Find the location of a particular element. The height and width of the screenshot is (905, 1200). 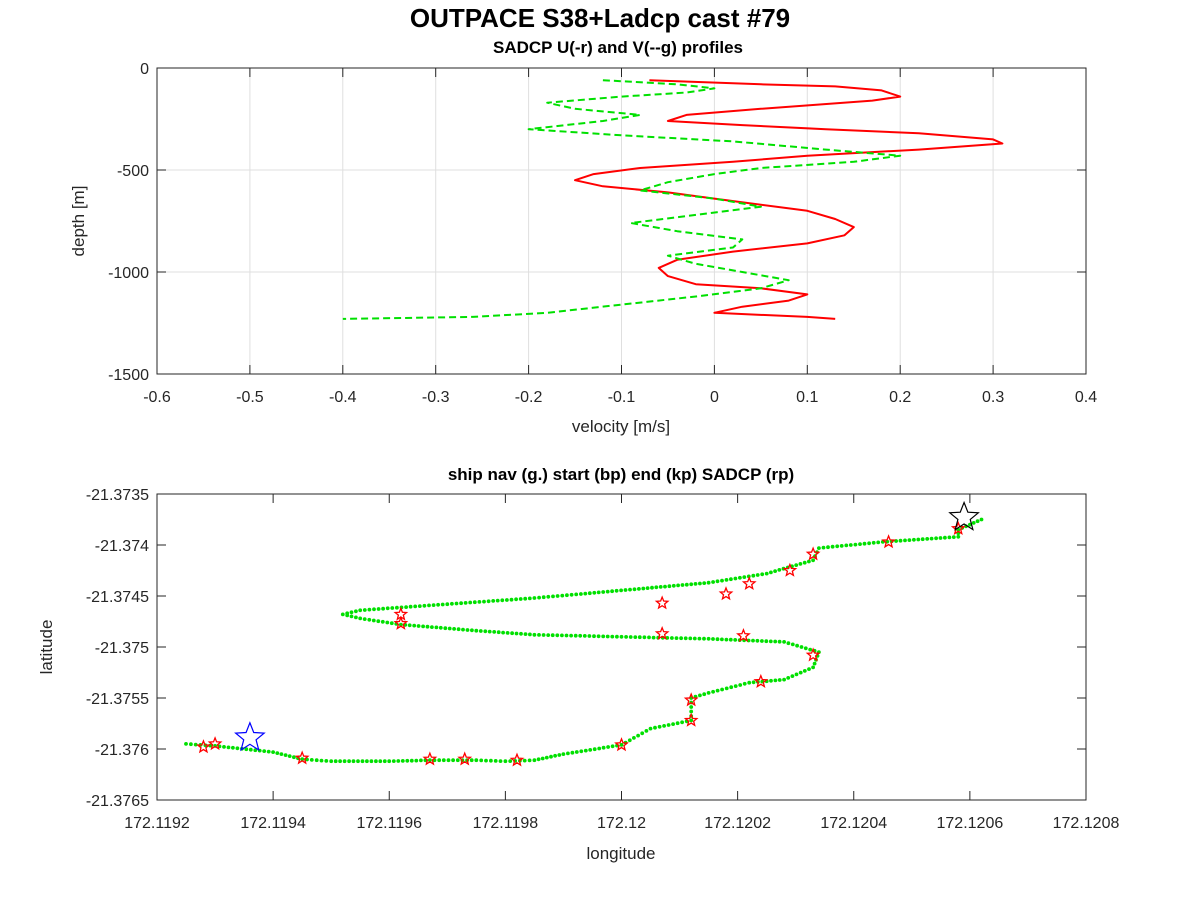

profile-y-tick-label: -500 is located at coordinates (133, 171).